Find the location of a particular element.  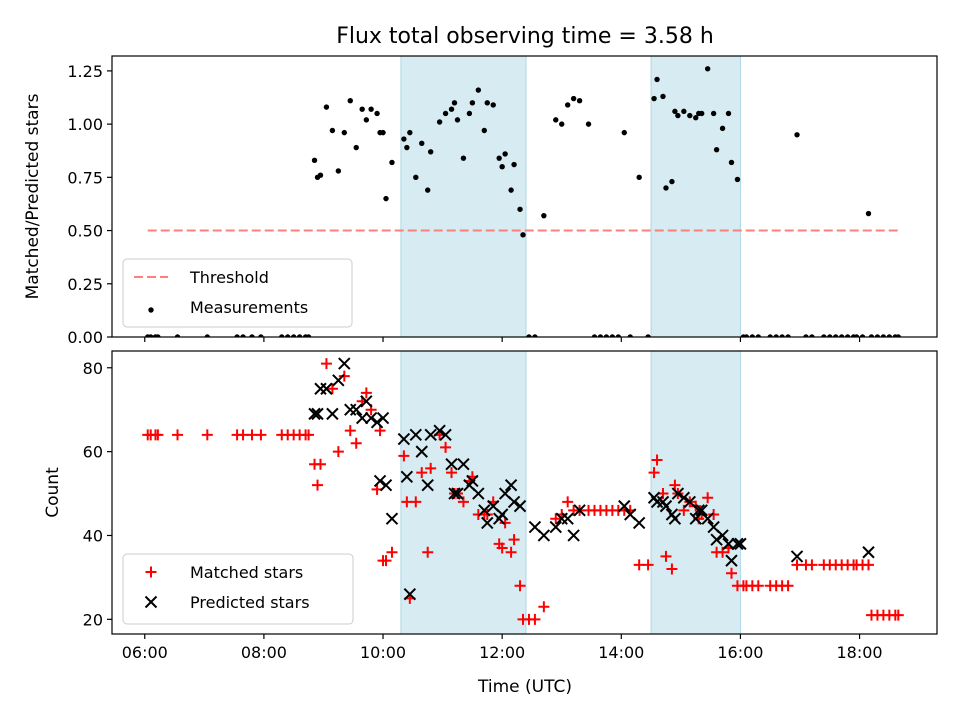

legend-predicted-swatch is located at coordinates (151, 602).